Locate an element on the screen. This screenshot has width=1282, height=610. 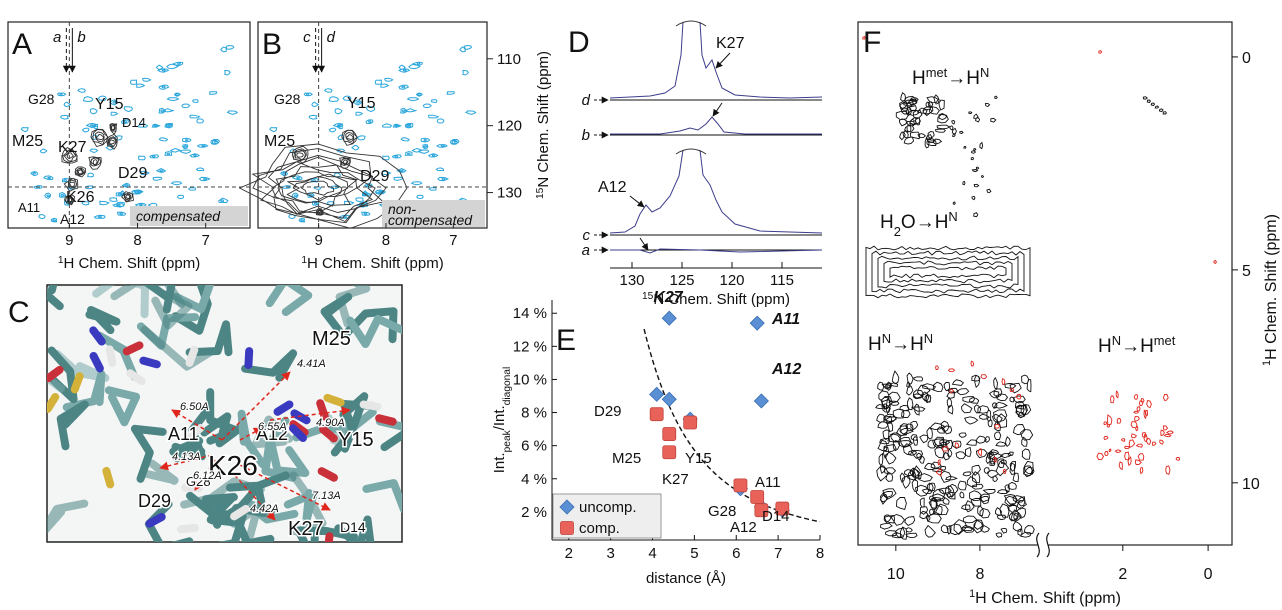
contours-black is located at coordinates (323, 179).